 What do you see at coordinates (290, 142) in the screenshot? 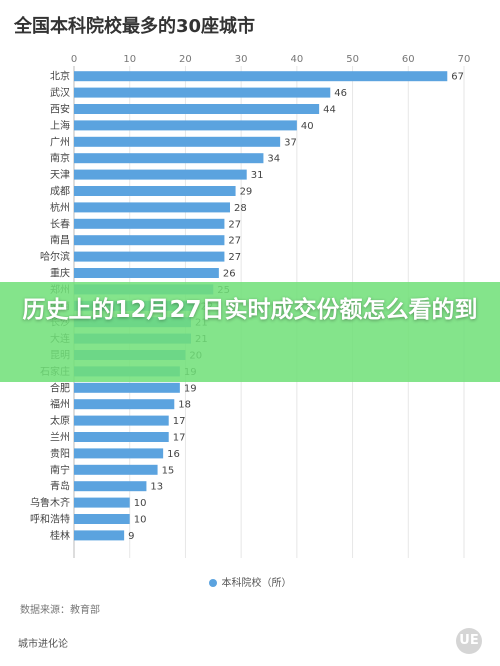
I see `value-label: 37` at bounding box center [290, 142].